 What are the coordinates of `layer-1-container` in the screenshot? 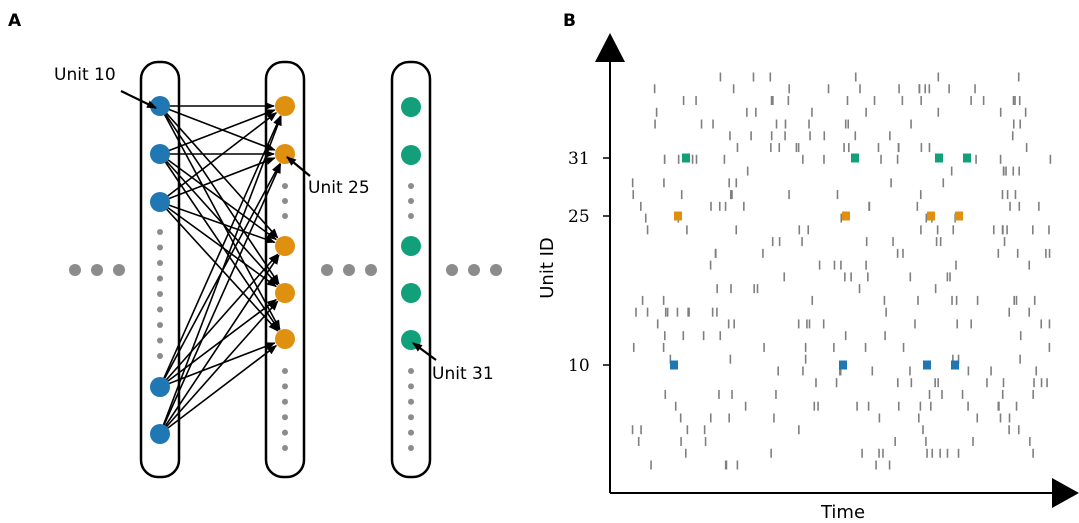 It's located at (160, 269).